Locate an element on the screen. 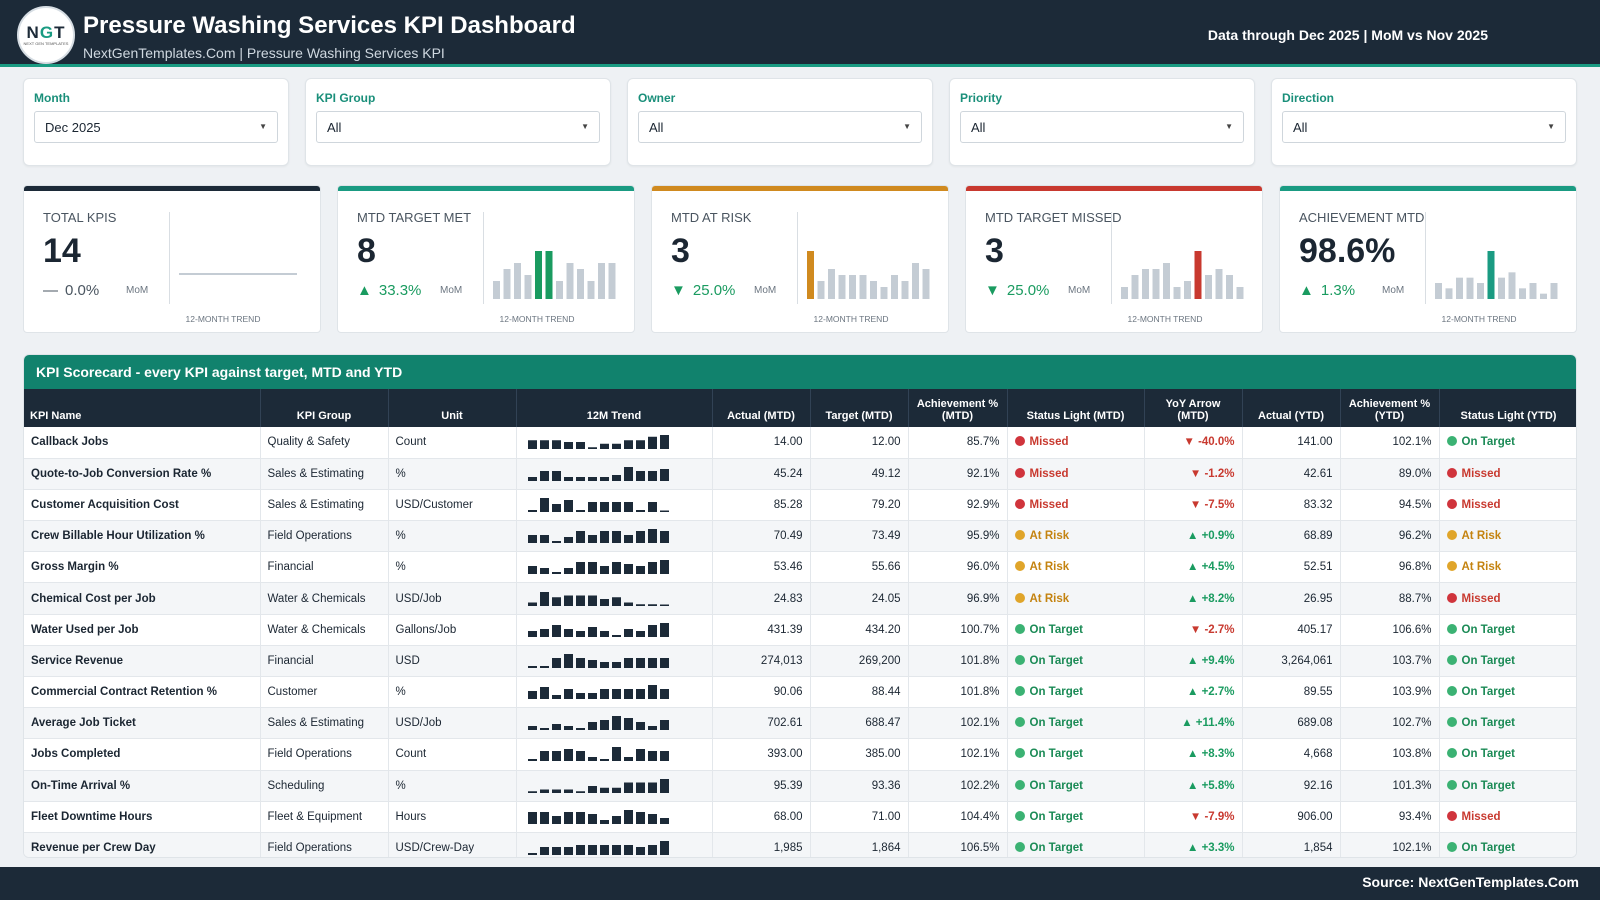 The height and width of the screenshot is (900, 1600). target-mtd-cell: 88.44 is located at coordinates (859, 692).